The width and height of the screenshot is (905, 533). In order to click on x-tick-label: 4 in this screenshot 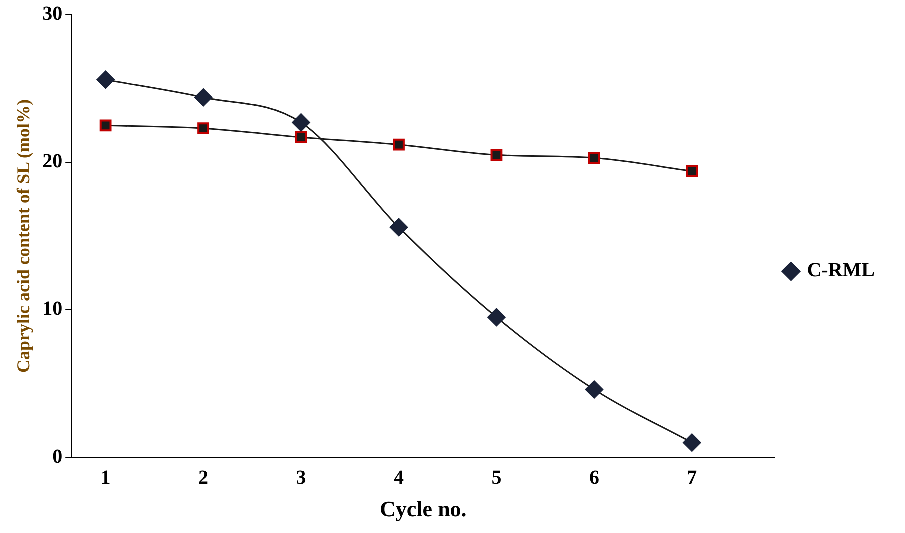, I will do `click(399, 477)`.